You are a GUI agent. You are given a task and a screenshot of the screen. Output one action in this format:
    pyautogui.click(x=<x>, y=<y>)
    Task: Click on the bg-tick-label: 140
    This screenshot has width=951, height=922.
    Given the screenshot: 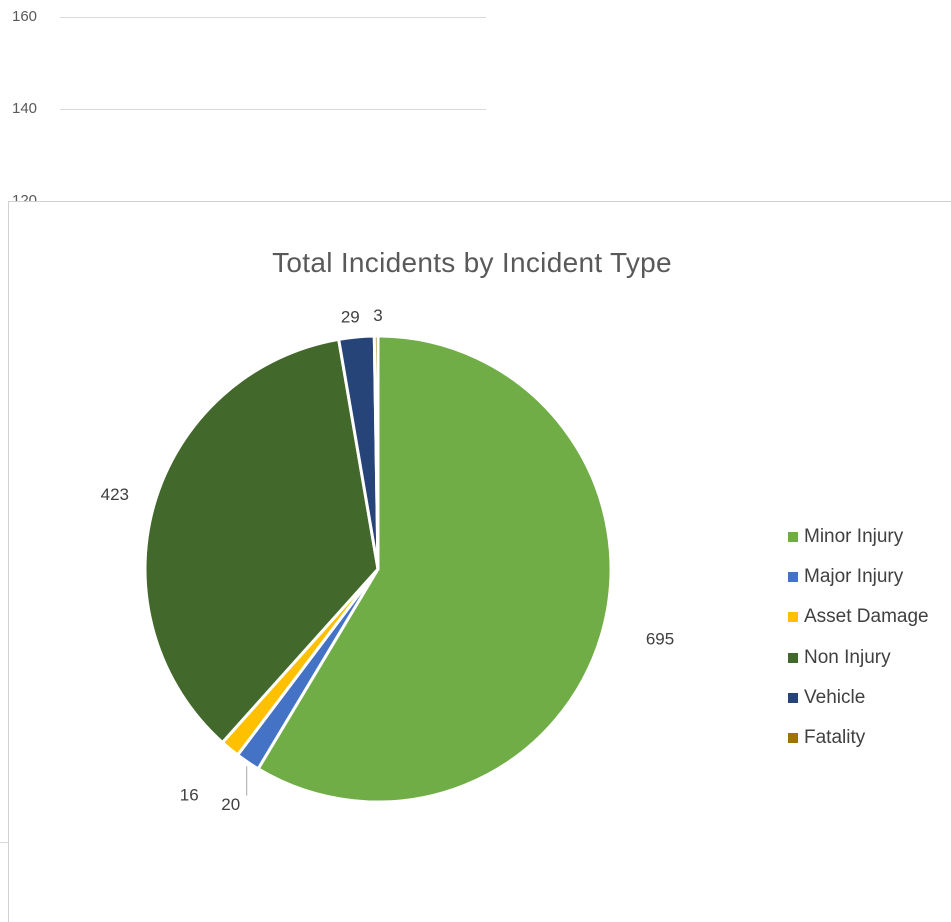 What is the action you would take?
    pyautogui.click(x=25, y=108)
    